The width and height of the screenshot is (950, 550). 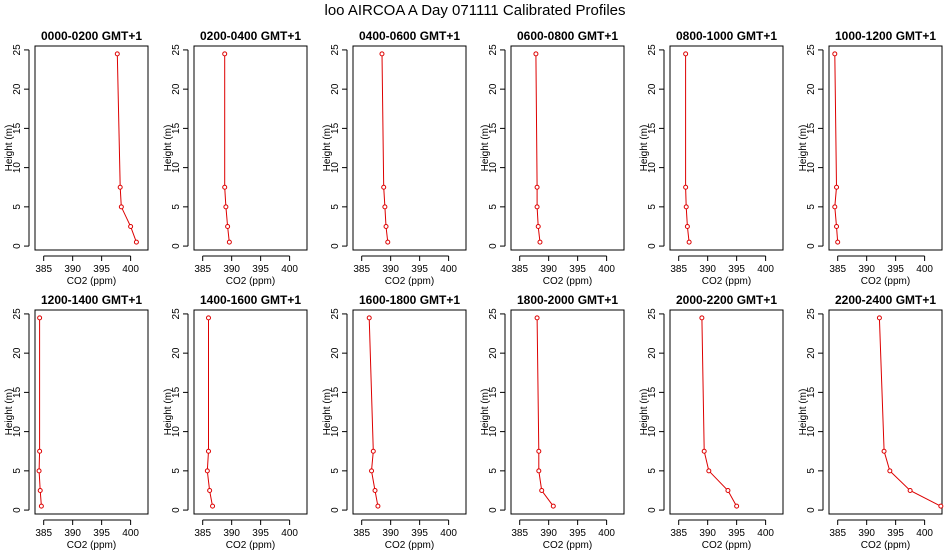 I want to click on panel-title: 0600-0800 GMT+1, so click(x=567, y=36).